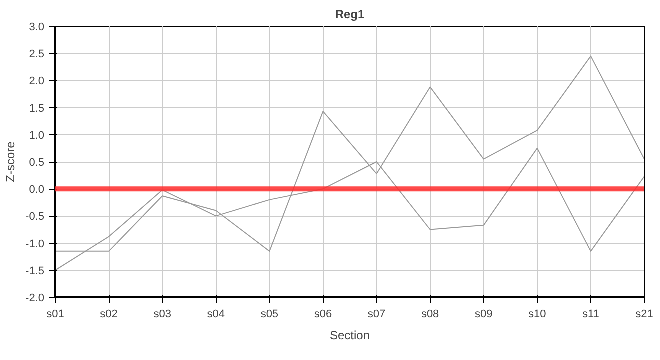  Describe the element at coordinates (37, 190) in the screenshot. I see `y-tick-label: 0.0` at that location.